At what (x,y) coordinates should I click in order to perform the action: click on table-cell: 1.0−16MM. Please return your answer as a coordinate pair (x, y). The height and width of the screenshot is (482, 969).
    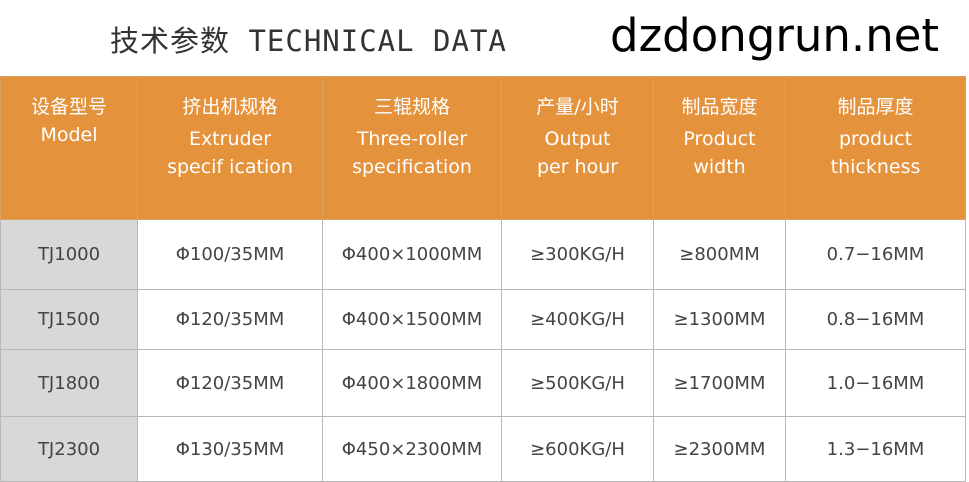
    Looking at the image, I should click on (875, 383).